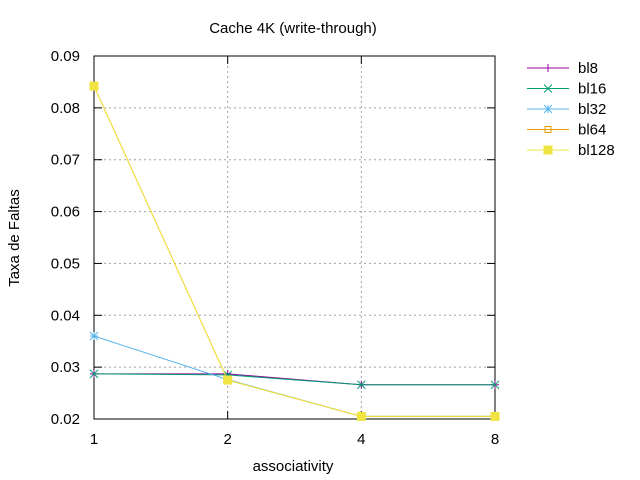 The image size is (640, 480). Describe the element at coordinates (14, 238) in the screenshot. I see `y-axis-label: Taxa de Faltas` at that location.